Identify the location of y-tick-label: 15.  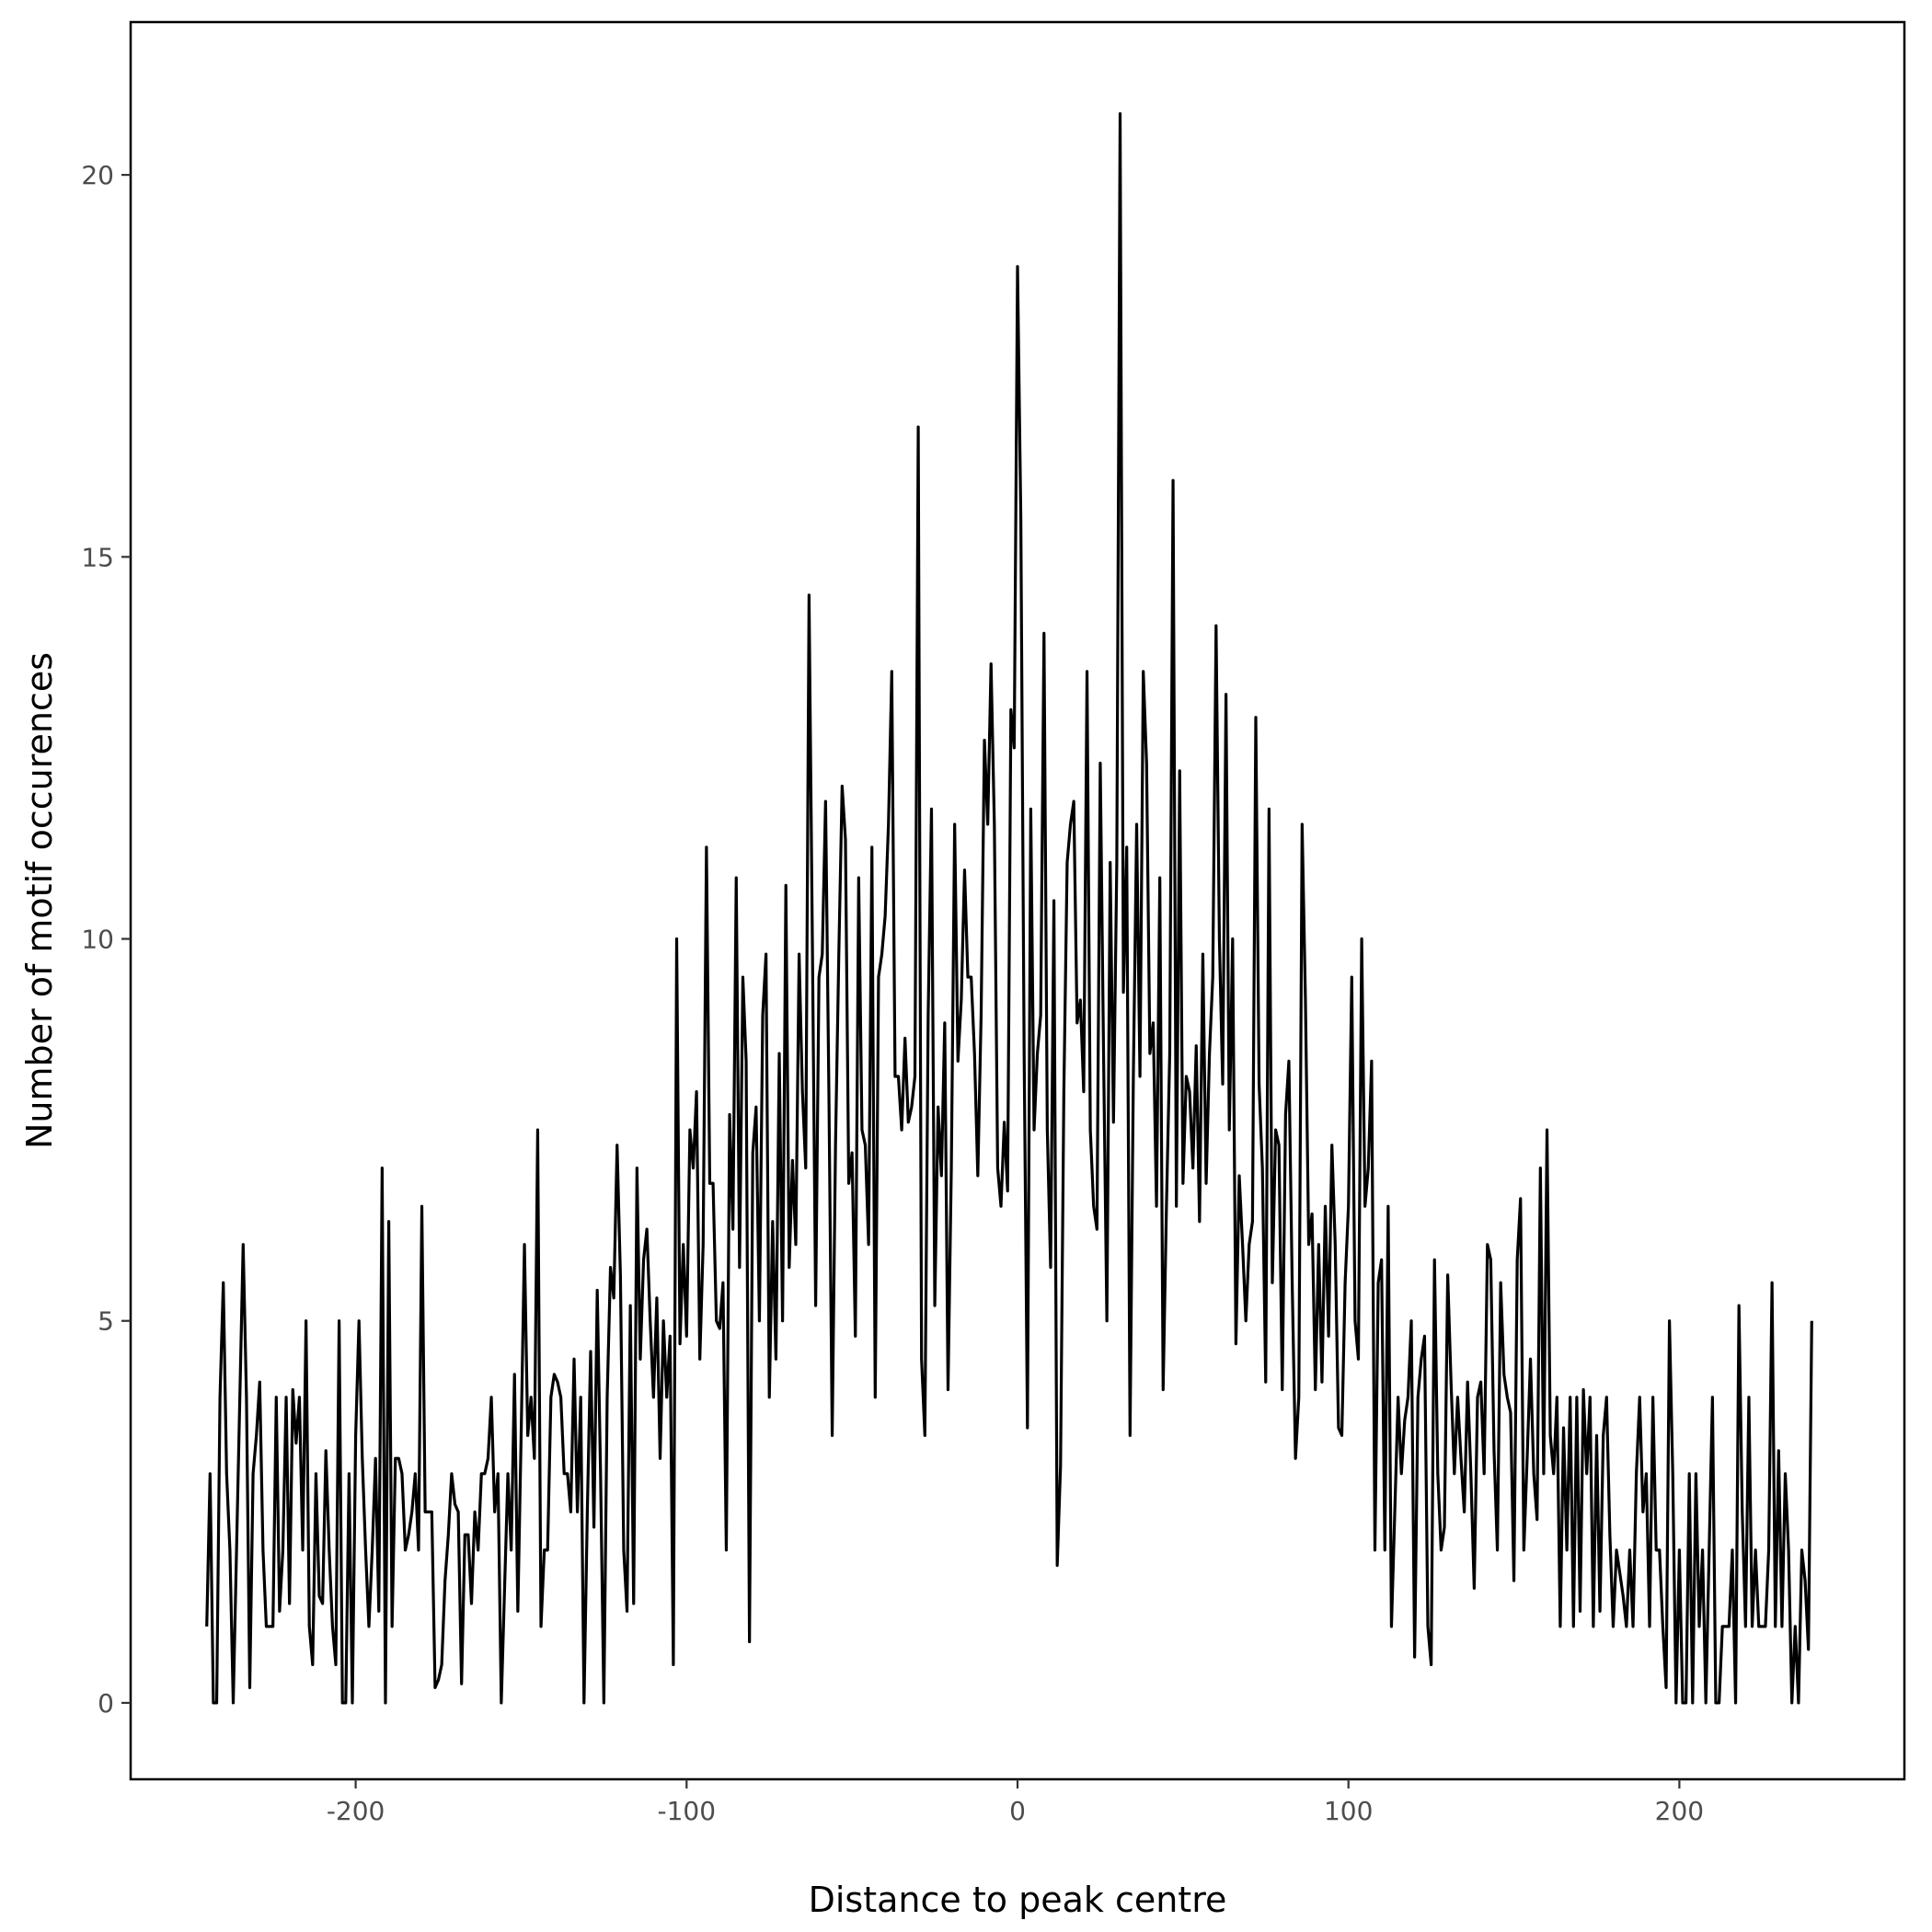
(97, 557).